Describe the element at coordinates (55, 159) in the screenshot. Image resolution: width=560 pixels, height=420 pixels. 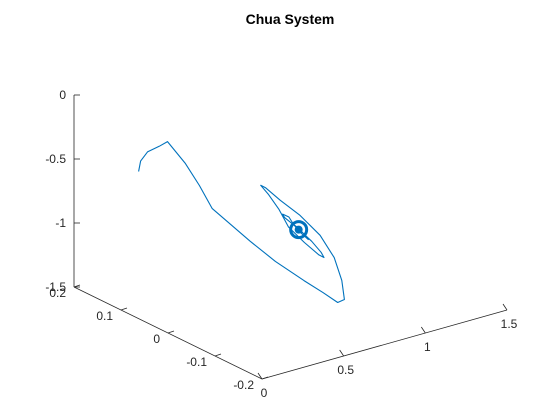
I see `z-tick-label: -0.5` at that location.